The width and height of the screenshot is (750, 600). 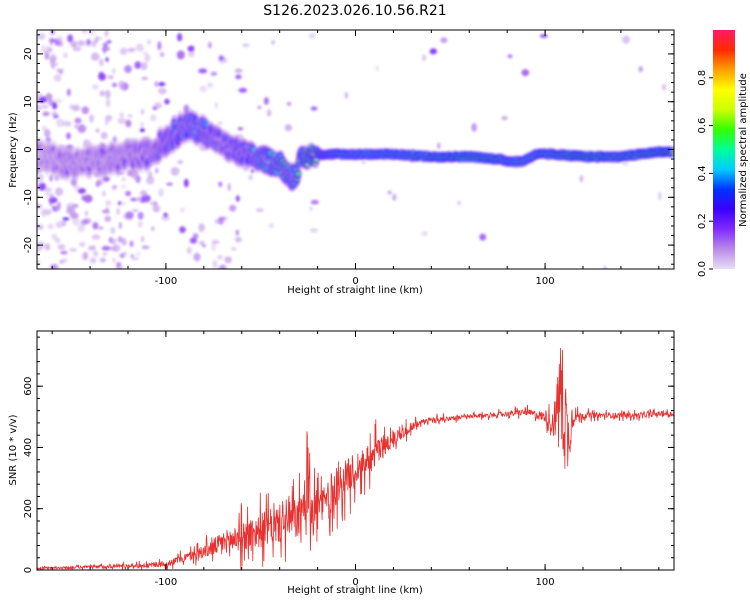 What do you see at coordinates (702, 78) in the screenshot?
I see `colorbar-tick-label: 0.8` at bounding box center [702, 78].